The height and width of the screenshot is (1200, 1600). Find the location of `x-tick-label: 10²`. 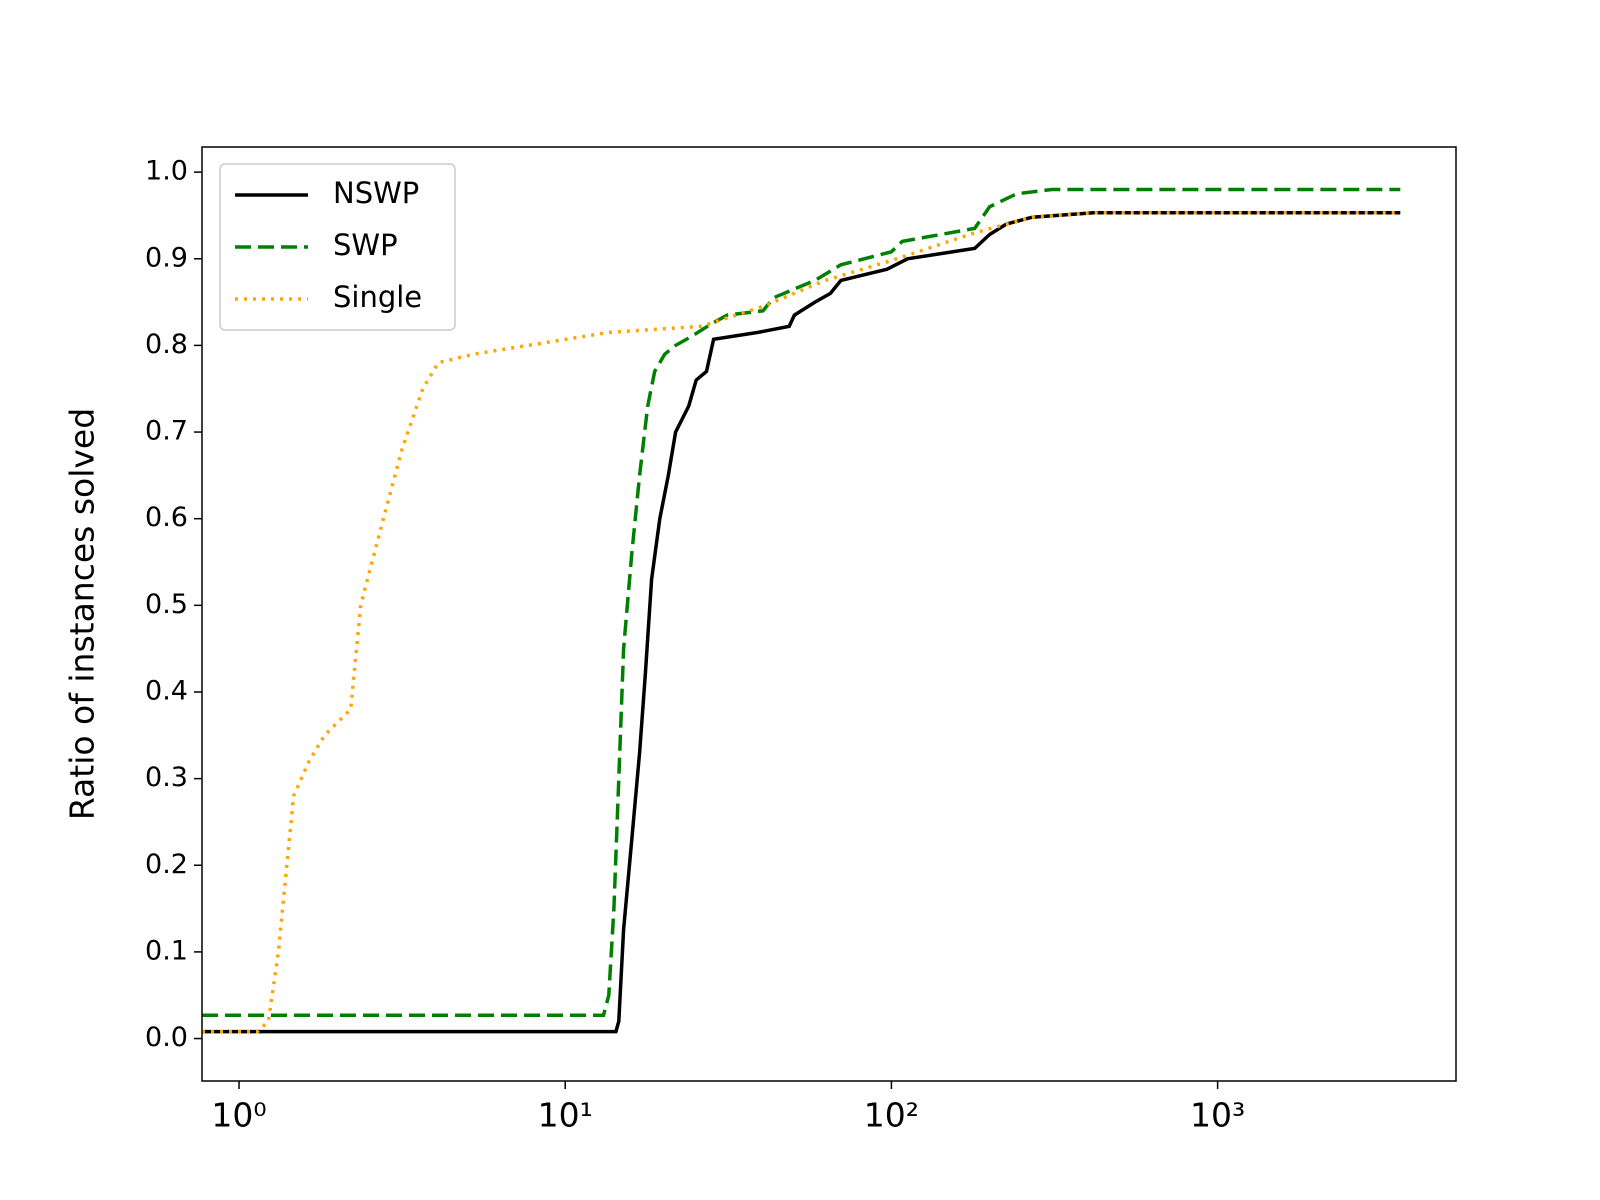

x-tick-label: 10² is located at coordinates (891, 1115).